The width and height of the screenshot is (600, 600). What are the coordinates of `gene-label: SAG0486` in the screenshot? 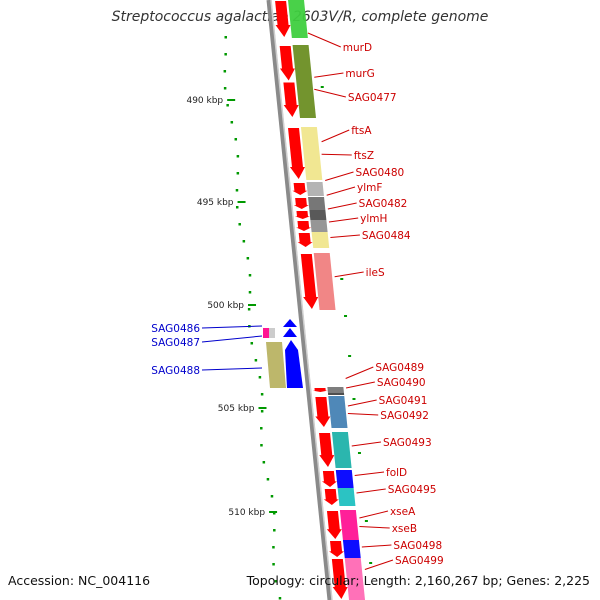 It's located at (175, 329).